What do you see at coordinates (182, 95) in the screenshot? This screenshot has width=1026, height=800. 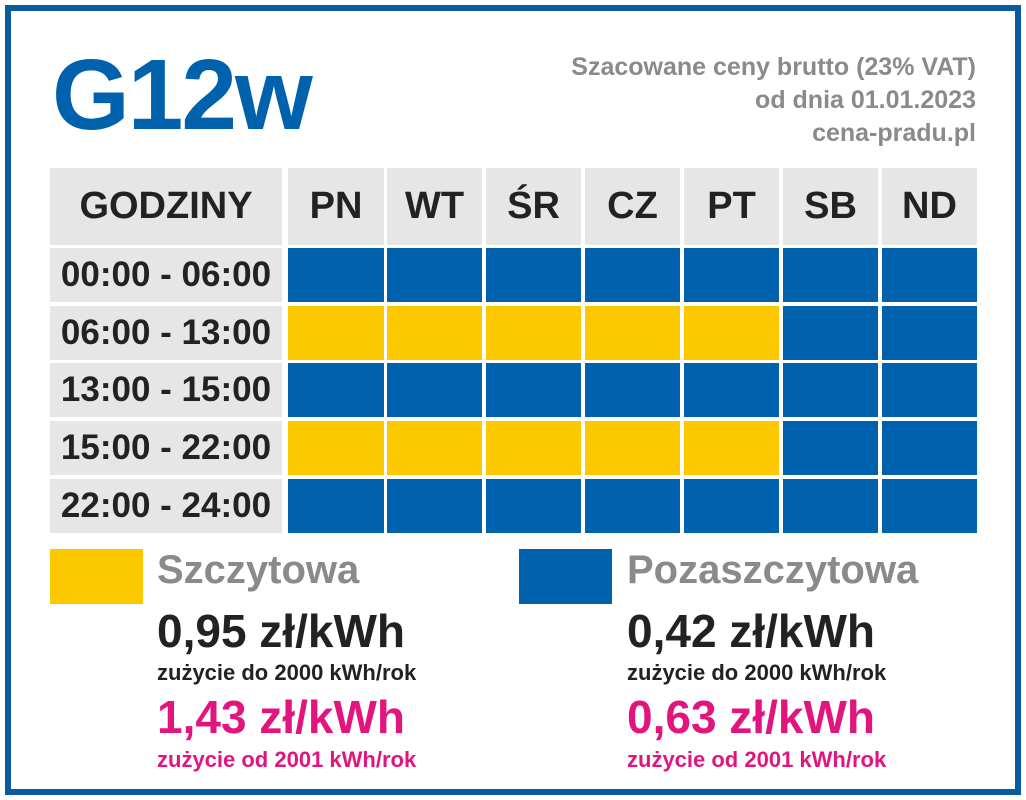 I see `title: G12w` at bounding box center [182, 95].